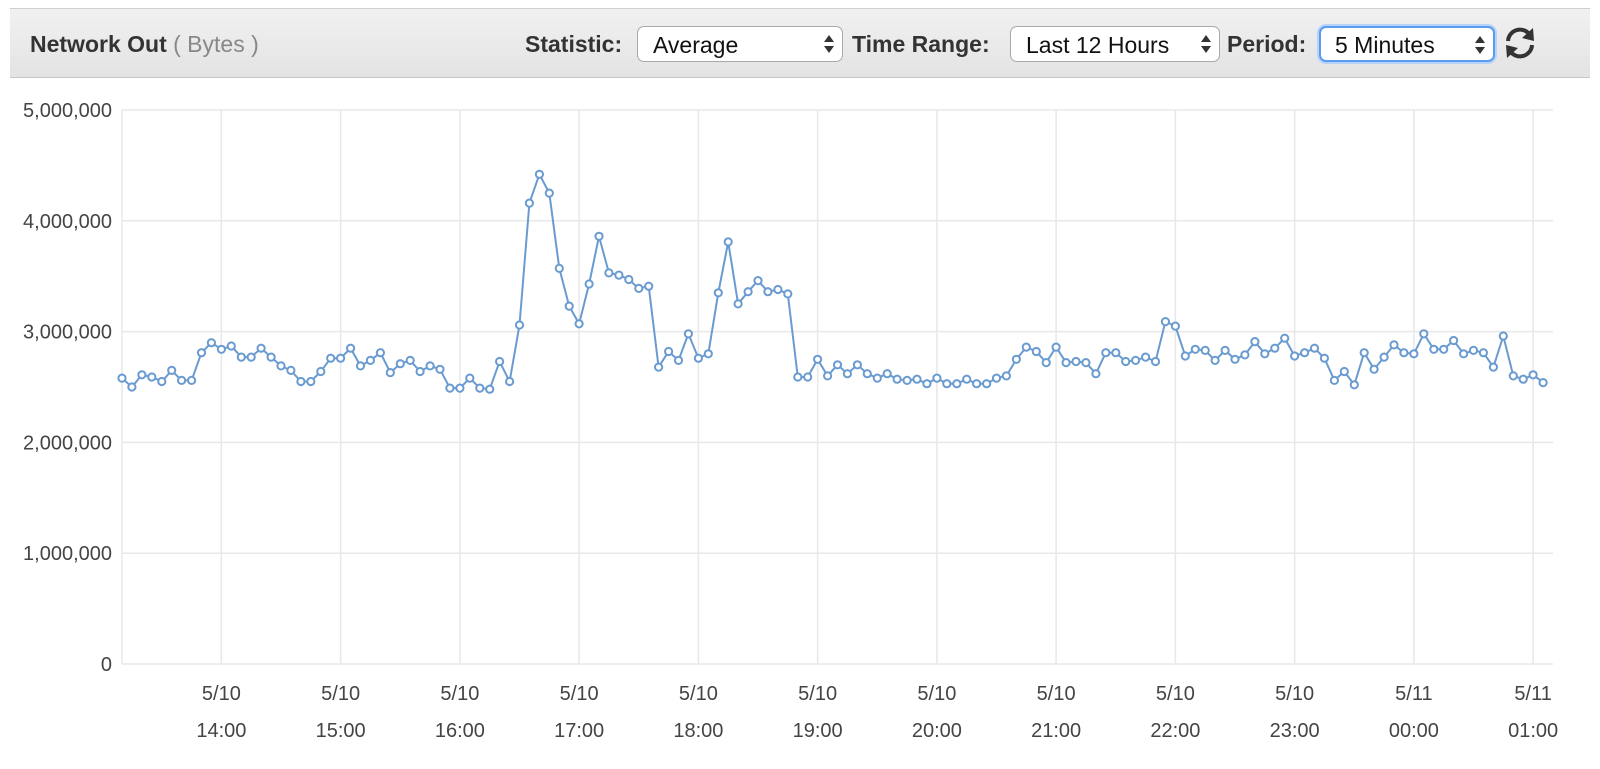 The width and height of the screenshot is (1600, 769). Describe the element at coordinates (1533, 731) in the screenshot. I see `x-tick-time: 01:00` at that location.